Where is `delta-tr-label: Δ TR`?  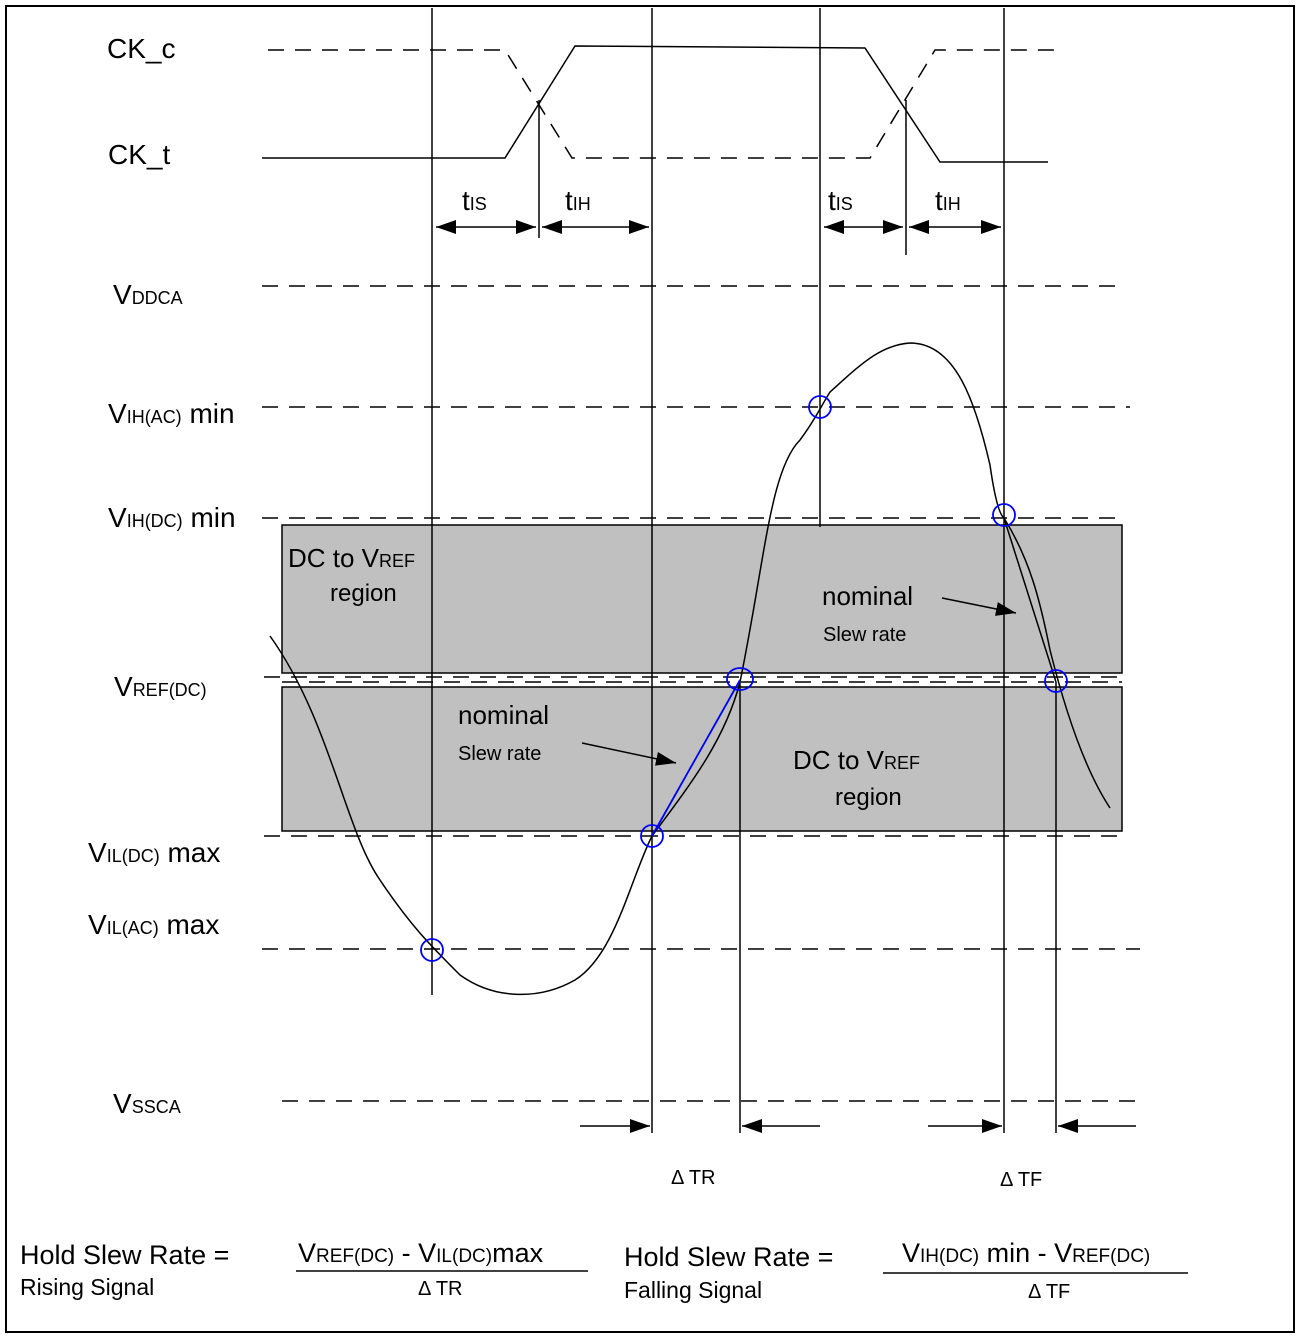 delta-tr-label: Δ TR is located at coordinates (693, 1178).